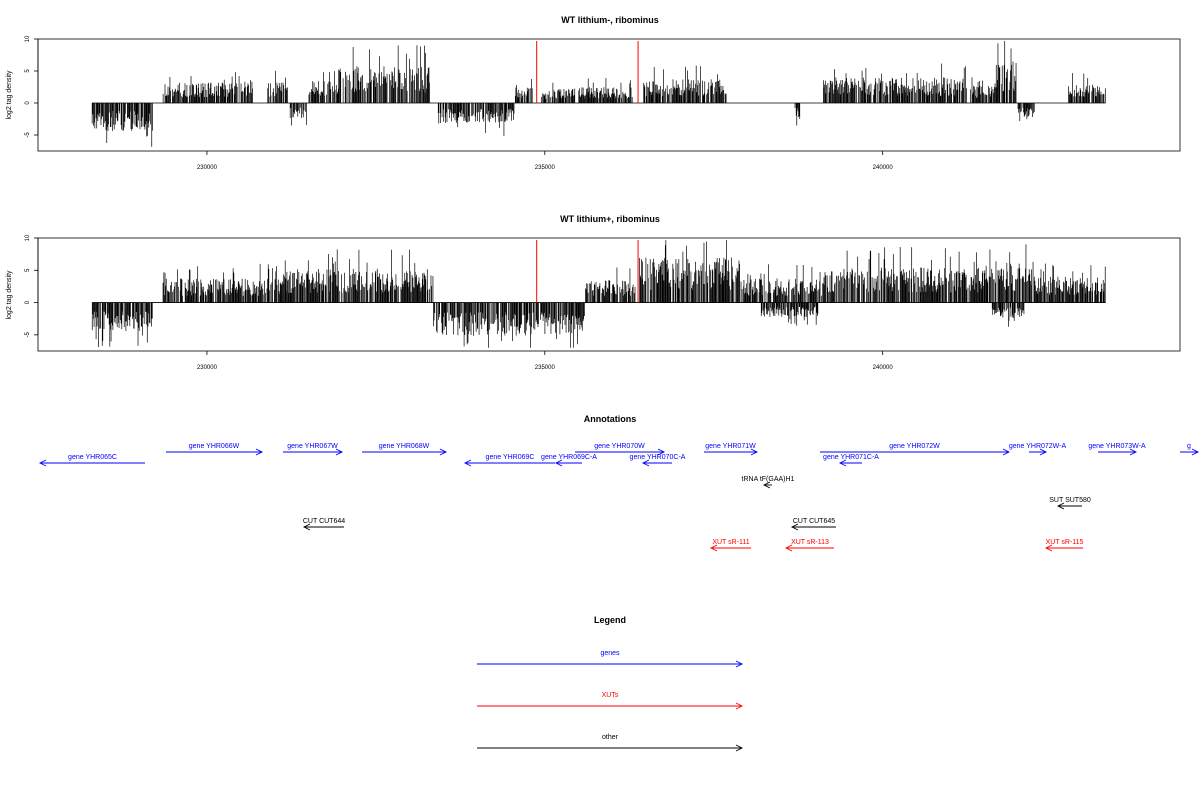 The width and height of the screenshot is (1200, 805). What do you see at coordinates (610, 737) in the screenshot?
I see `legend-label: other` at bounding box center [610, 737].